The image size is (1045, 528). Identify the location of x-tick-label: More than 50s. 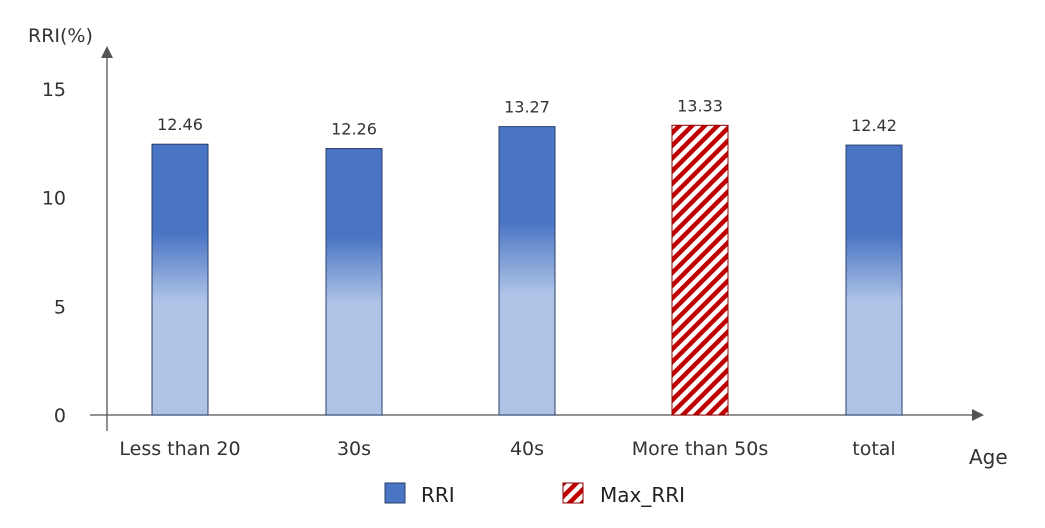
(700, 449).